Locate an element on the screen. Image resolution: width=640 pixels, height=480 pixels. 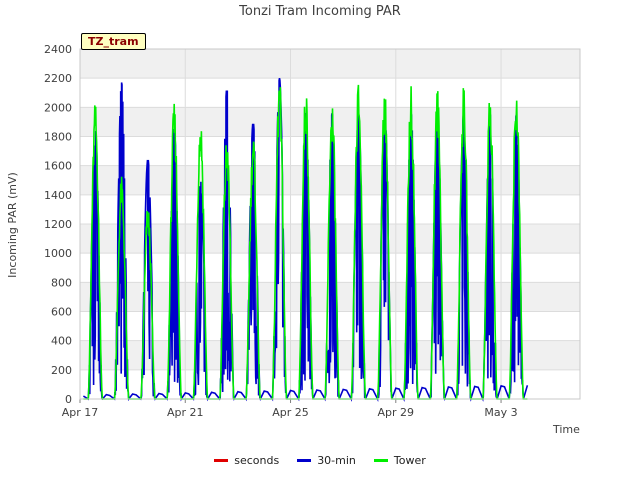
chart-title: Tonzi Tram Incoming PAR is located at coordinates (320, 11).